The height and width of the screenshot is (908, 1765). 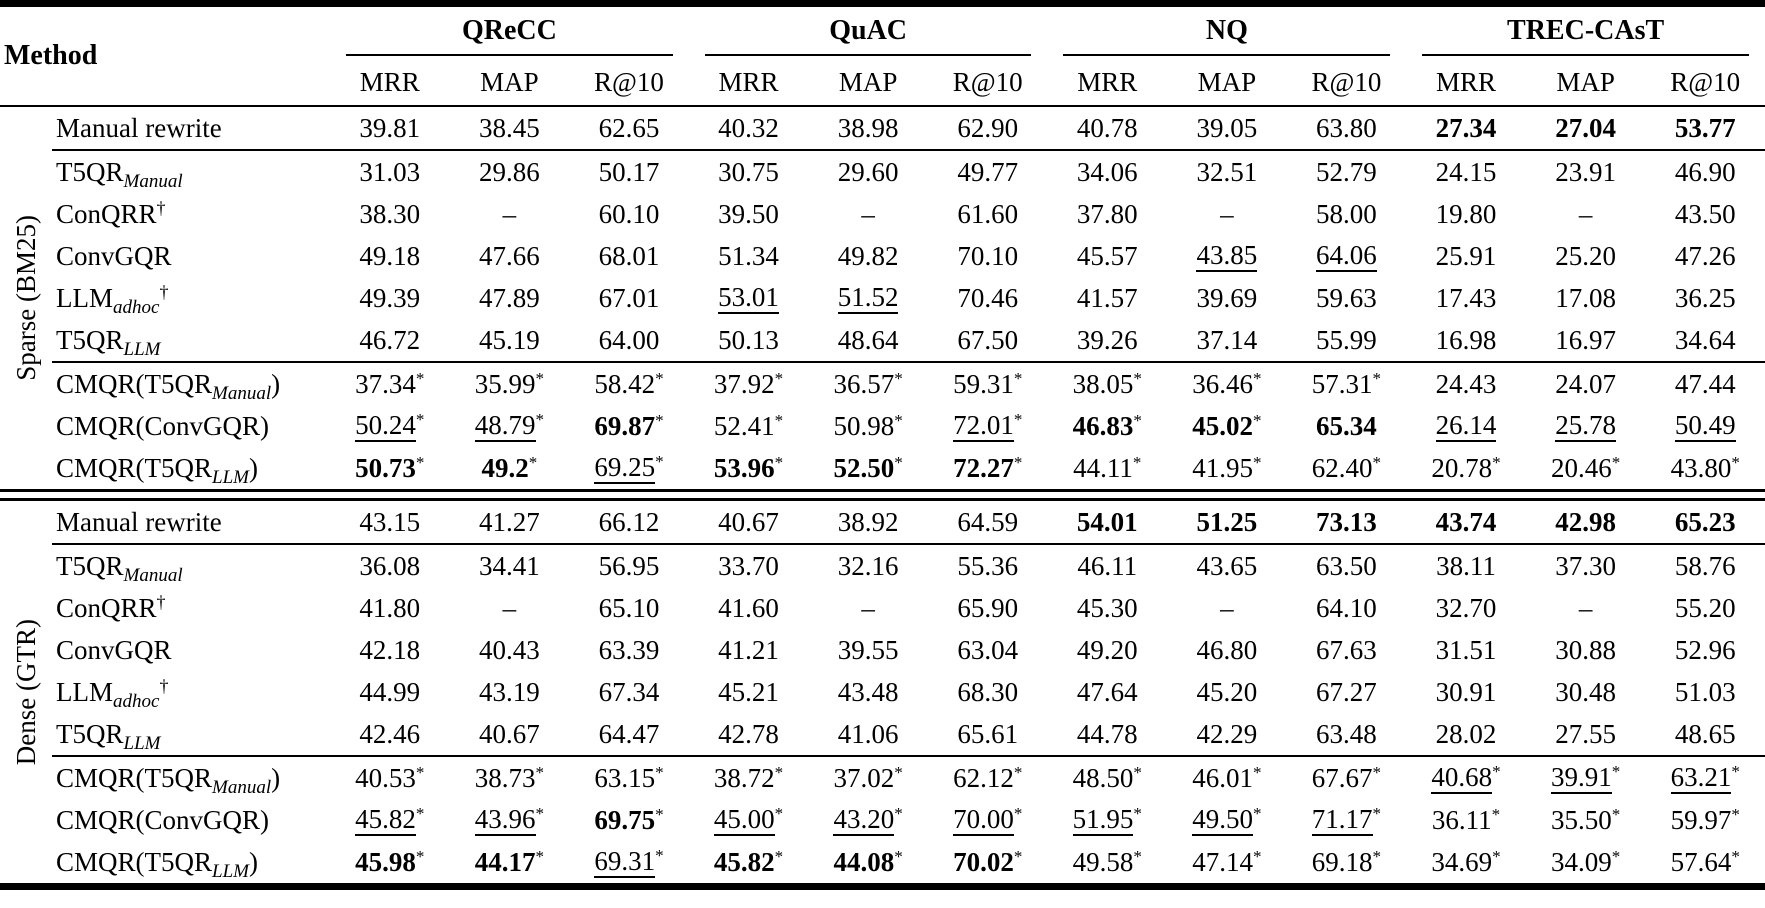 I want to click on method-subscript: adhoc, so click(x=136, y=307).